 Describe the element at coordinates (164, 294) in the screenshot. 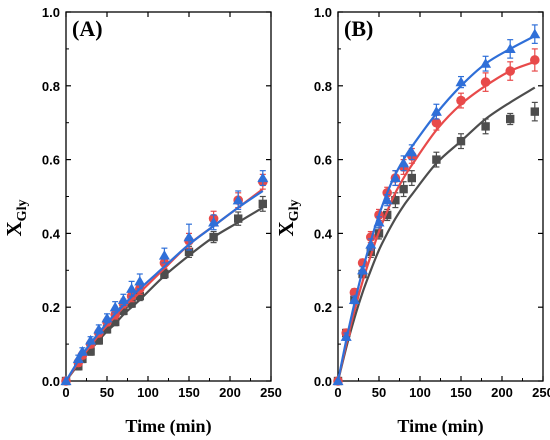

I see `fit-line` at that location.